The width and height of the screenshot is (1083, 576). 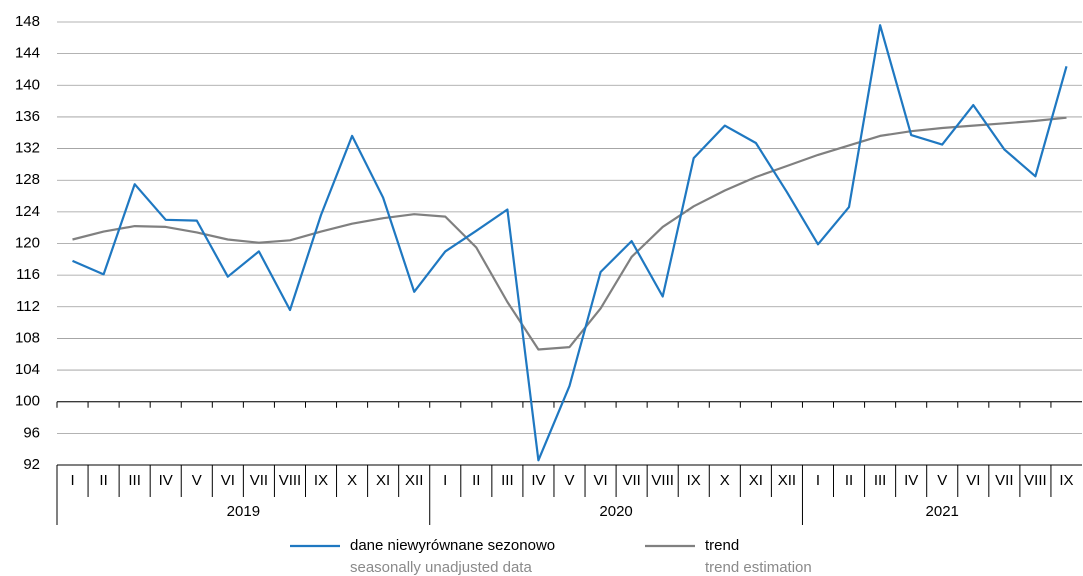 I want to click on y-tick-label: 124, so click(x=27, y=211).